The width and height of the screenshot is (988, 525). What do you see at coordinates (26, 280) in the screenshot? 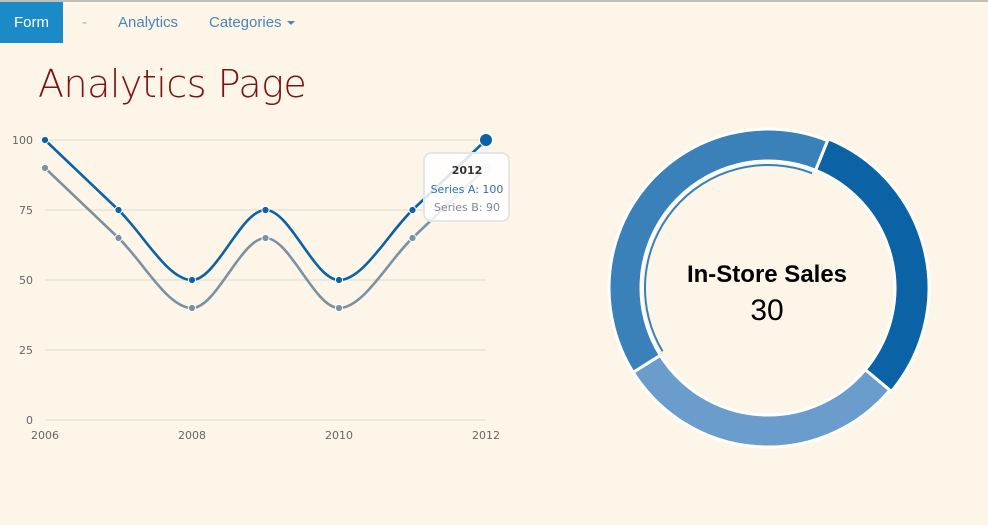
I see `y-tick-label: 50` at bounding box center [26, 280].